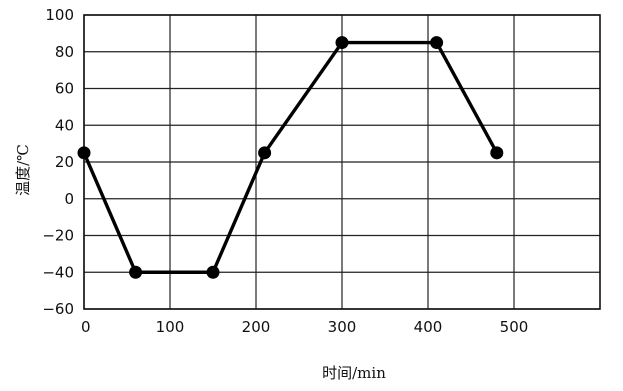 This screenshot has width=623, height=391. I want to click on y-tick-label: 60, so click(64, 89).